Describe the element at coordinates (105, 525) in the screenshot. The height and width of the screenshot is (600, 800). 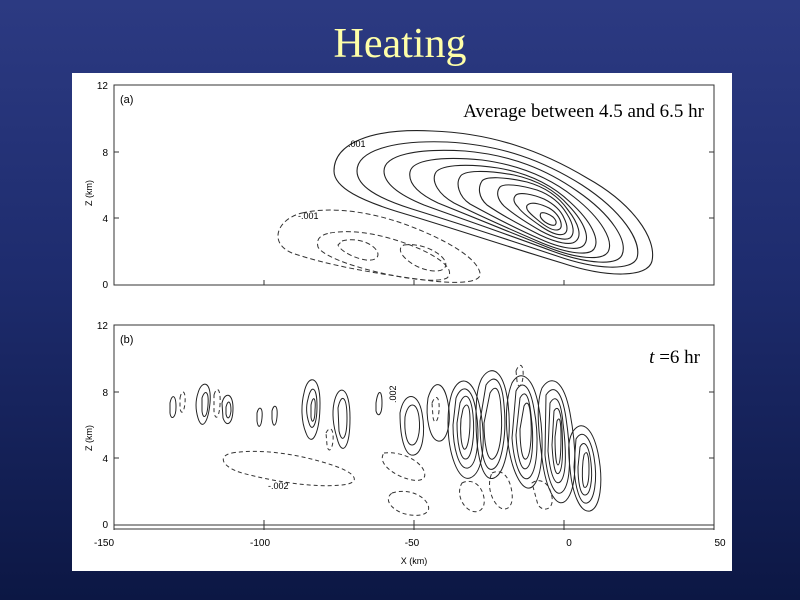
I see `panel-b-ytick: 0` at that location.